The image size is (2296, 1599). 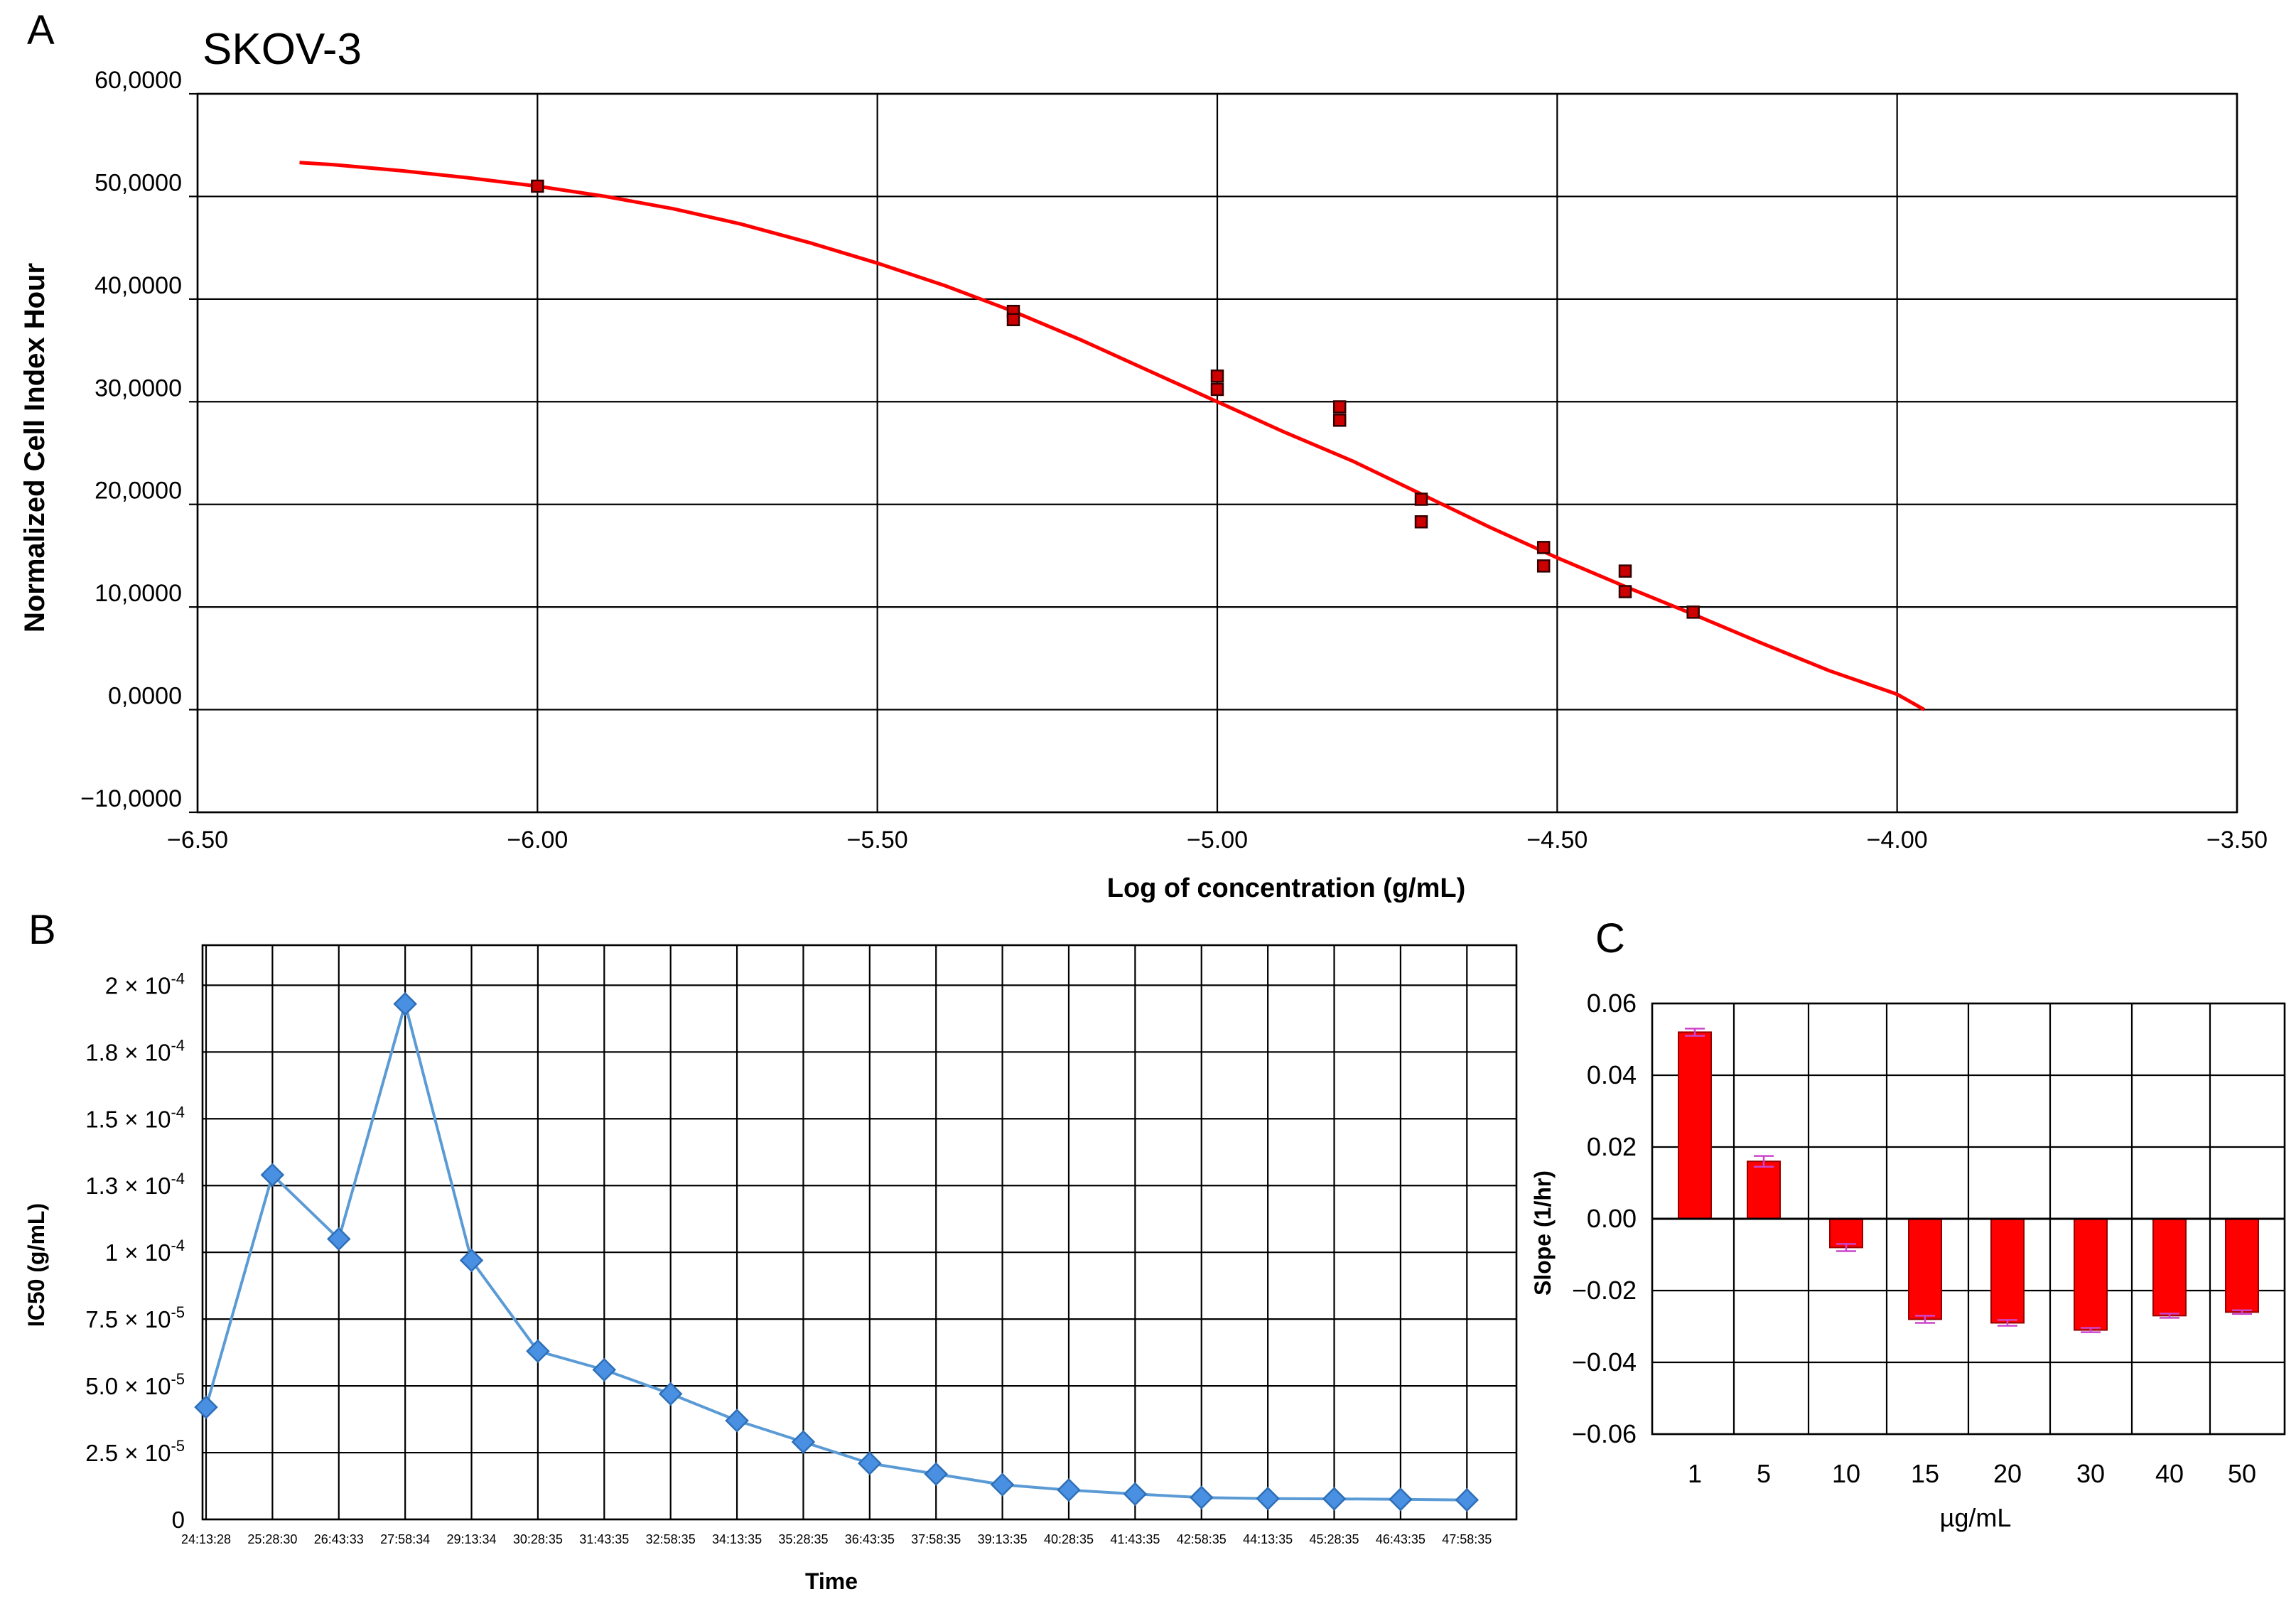 What do you see at coordinates (1695, 1473) in the screenshot?
I see `panel-c-x-tick-label: 1` at bounding box center [1695, 1473].